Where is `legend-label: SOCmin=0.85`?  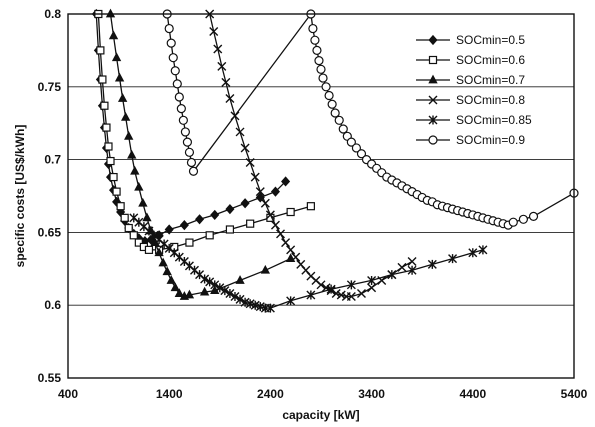
legend-label: SOCmin=0.85 is located at coordinates (494, 120).